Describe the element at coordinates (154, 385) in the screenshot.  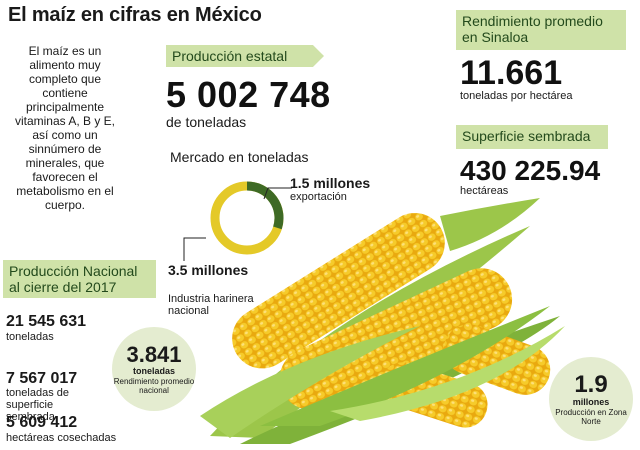
I see `rendimiento-nacional-label: Rendimiento promedio nacional` at that location.